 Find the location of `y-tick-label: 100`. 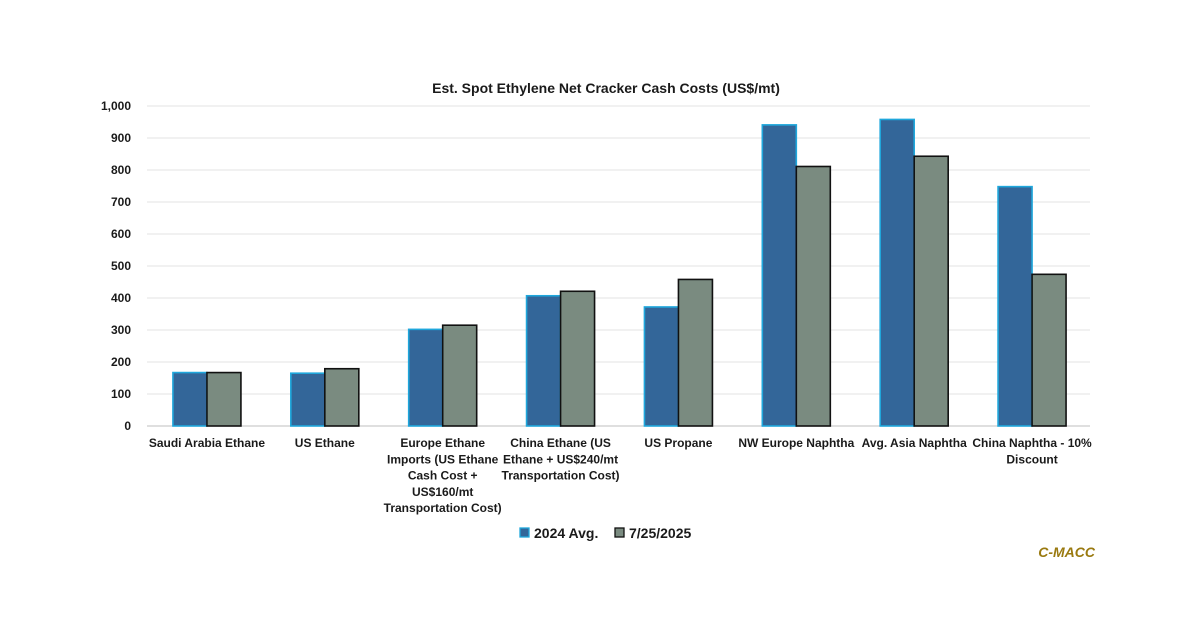

y-tick-label: 100 is located at coordinates (121, 394).